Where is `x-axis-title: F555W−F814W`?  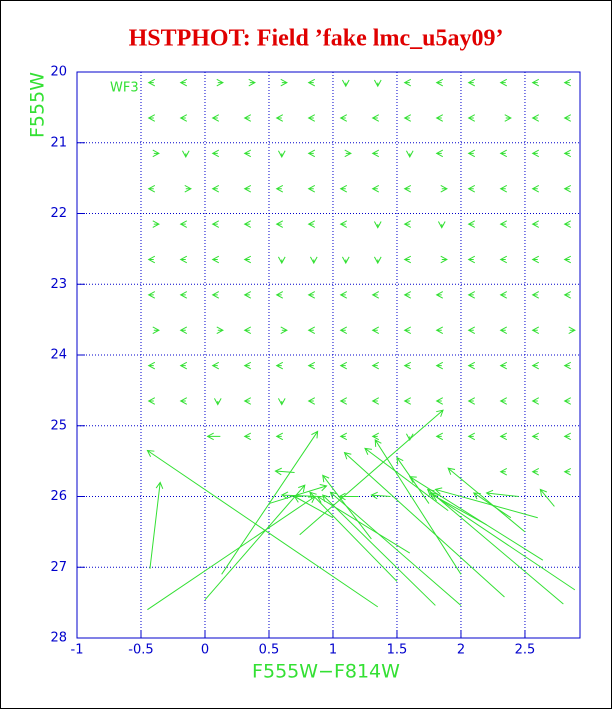 x-axis-title: F555W−F814W is located at coordinates (326, 672).